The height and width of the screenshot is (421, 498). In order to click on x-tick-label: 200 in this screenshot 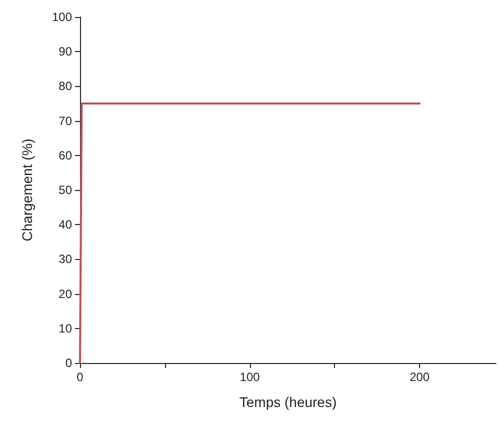, I will do `click(420, 377)`.